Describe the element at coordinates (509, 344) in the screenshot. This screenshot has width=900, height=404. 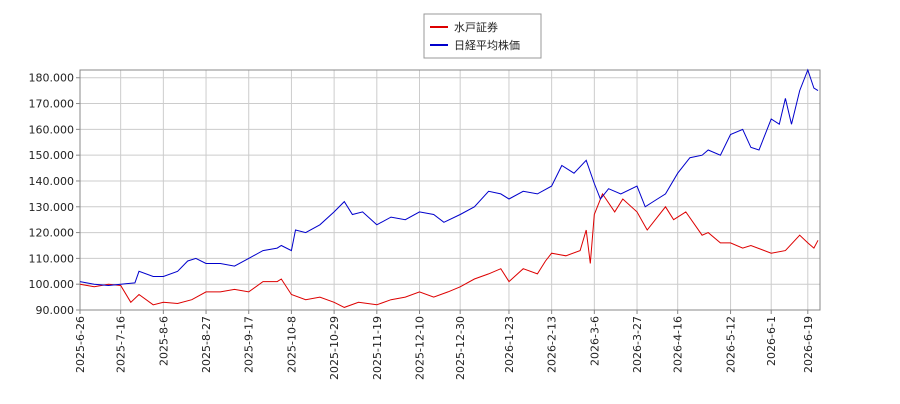
I see `x-tick-label: 2026-1-23` at that location.